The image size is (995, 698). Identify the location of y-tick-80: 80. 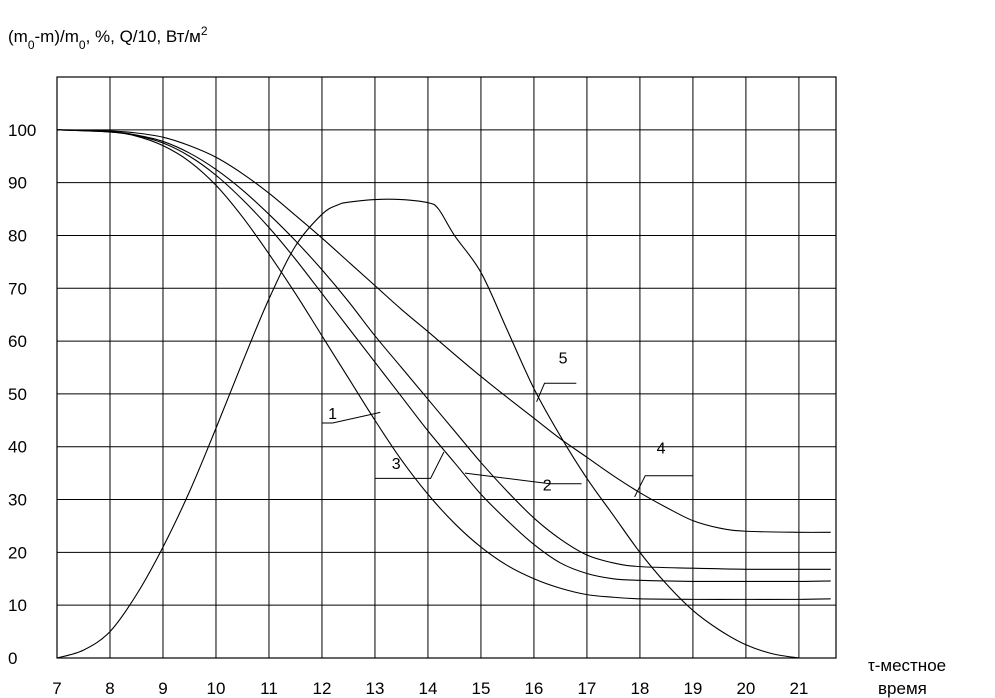
(17, 235).